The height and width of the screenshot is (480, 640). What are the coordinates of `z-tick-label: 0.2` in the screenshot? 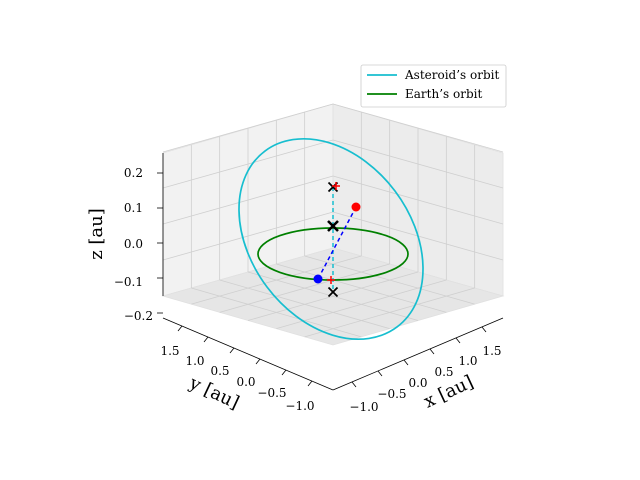 It's located at (133, 173).